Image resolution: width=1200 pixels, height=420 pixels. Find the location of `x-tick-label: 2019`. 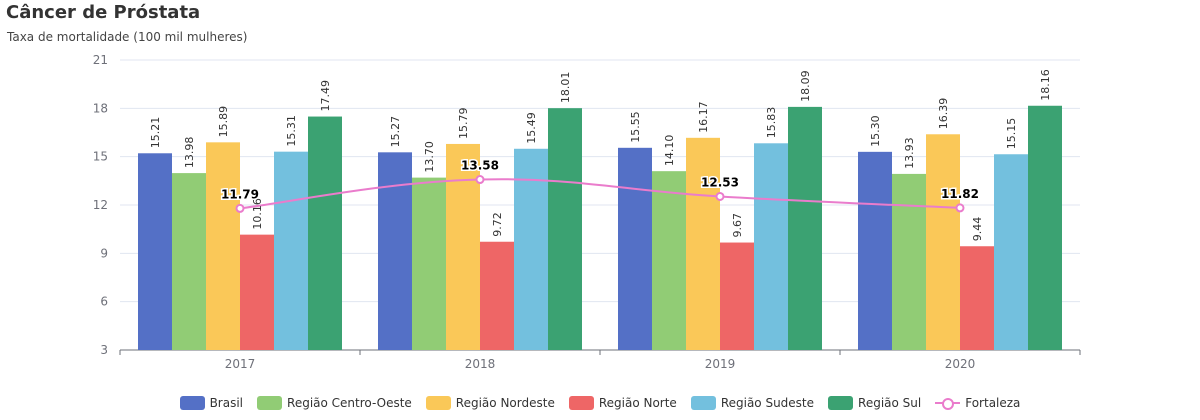

x-tick-label: 2019 is located at coordinates (720, 364).